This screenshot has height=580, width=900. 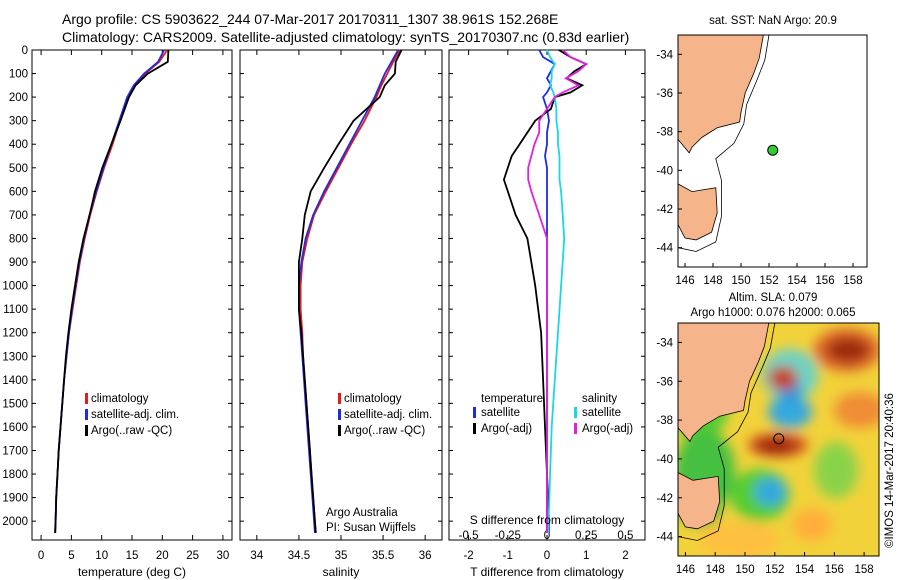 I want to click on legend-salinity-title: salinity, so click(x=599, y=399).